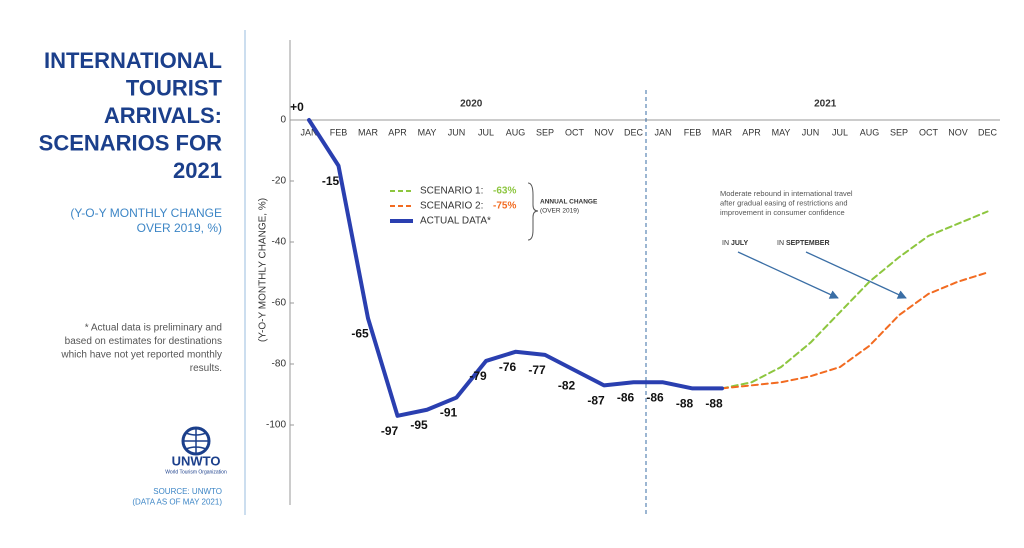 Image resolution: width=1024 pixels, height=548 pixels. I want to click on legend-annual-change: -75%, so click(504, 206).